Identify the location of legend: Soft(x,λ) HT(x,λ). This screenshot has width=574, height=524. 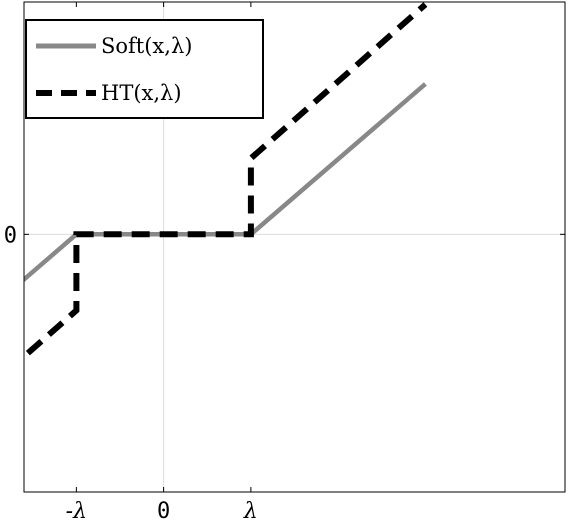
(144, 69).